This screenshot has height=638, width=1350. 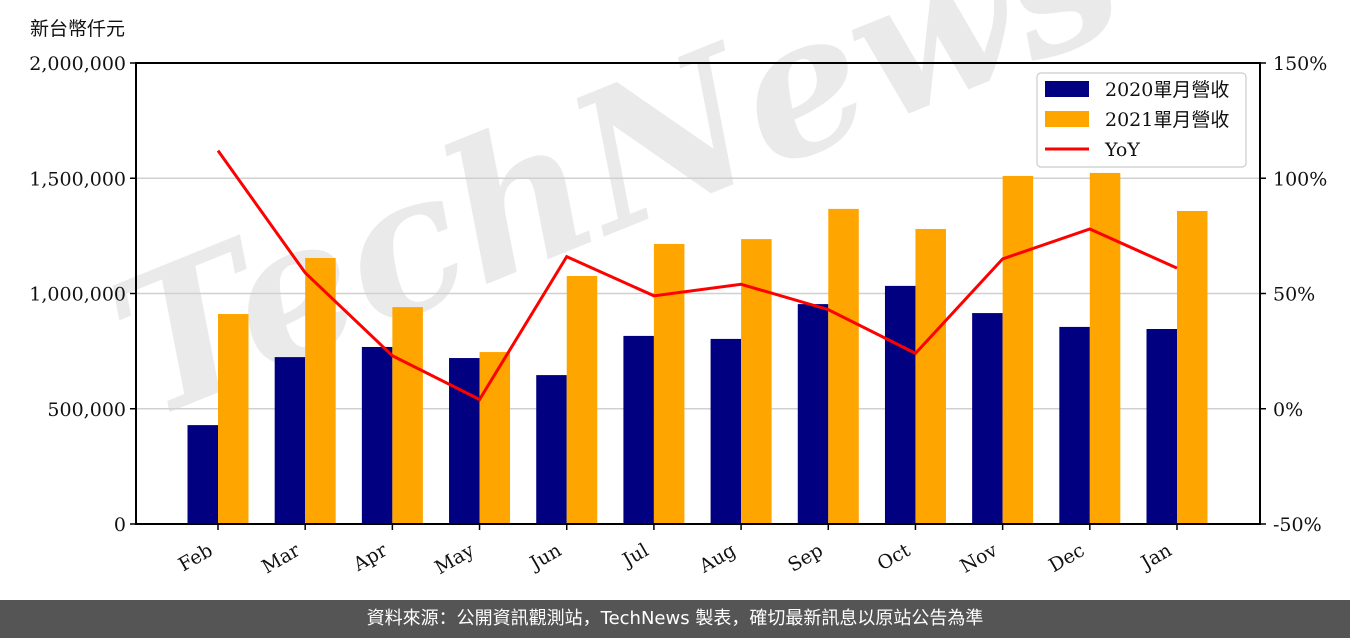 What do you see at coordinates (726, 431) in the screenshot?
I see `bar-2020單月營收-Aug` at bounding box center [726, 431].